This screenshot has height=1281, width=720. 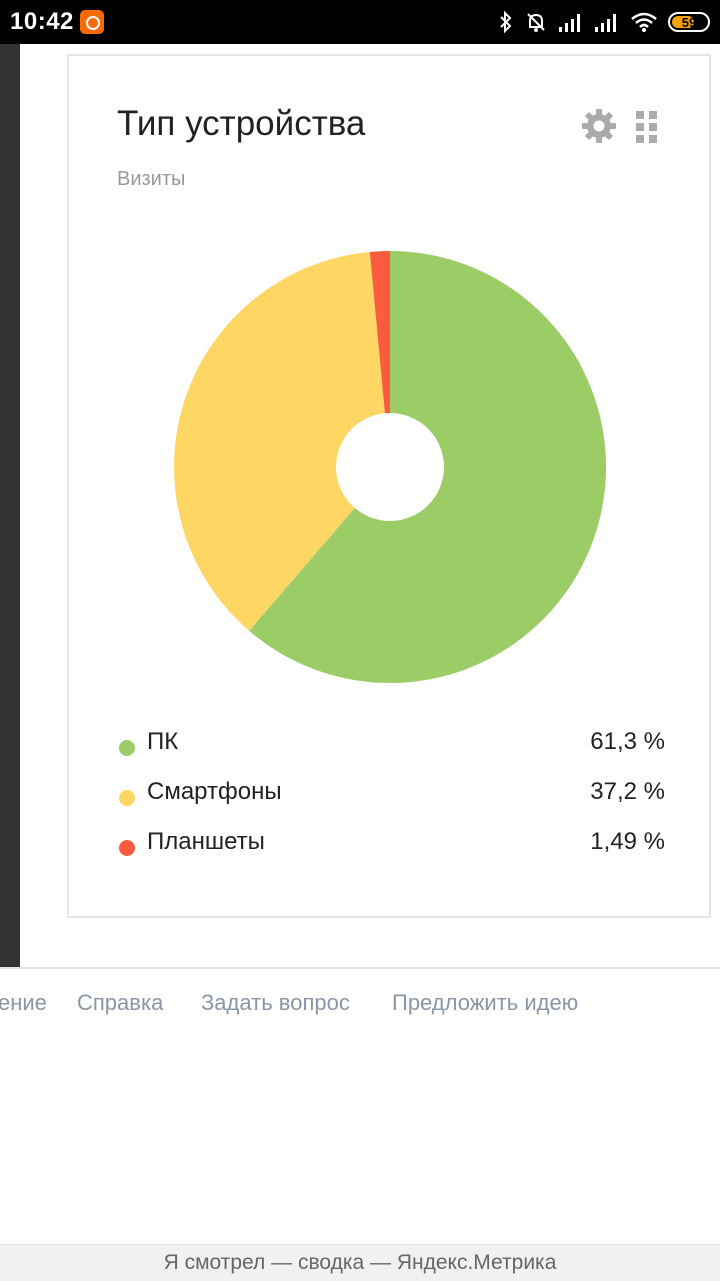 What do you see at coordinates (627, 741) in the screenshot?
I see `legend-value: 61,3 %` at bounding box center [627, 741].